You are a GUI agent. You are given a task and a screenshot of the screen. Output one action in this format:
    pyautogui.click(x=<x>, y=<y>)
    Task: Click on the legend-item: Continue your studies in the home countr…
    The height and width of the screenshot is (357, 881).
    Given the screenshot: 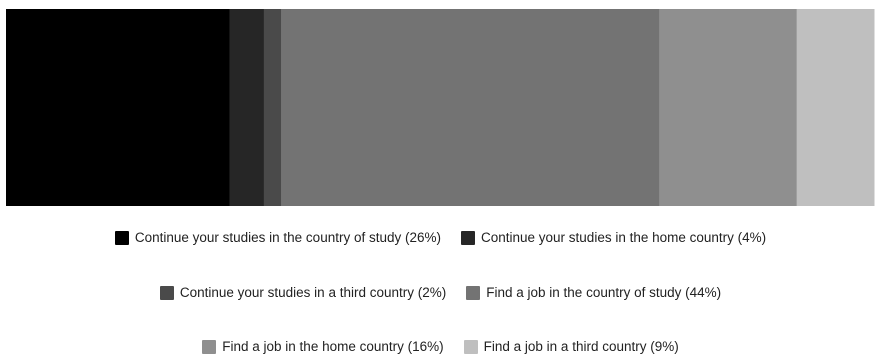 What is the action you would take?
    pyautogui.click(x=613, y=237)
    